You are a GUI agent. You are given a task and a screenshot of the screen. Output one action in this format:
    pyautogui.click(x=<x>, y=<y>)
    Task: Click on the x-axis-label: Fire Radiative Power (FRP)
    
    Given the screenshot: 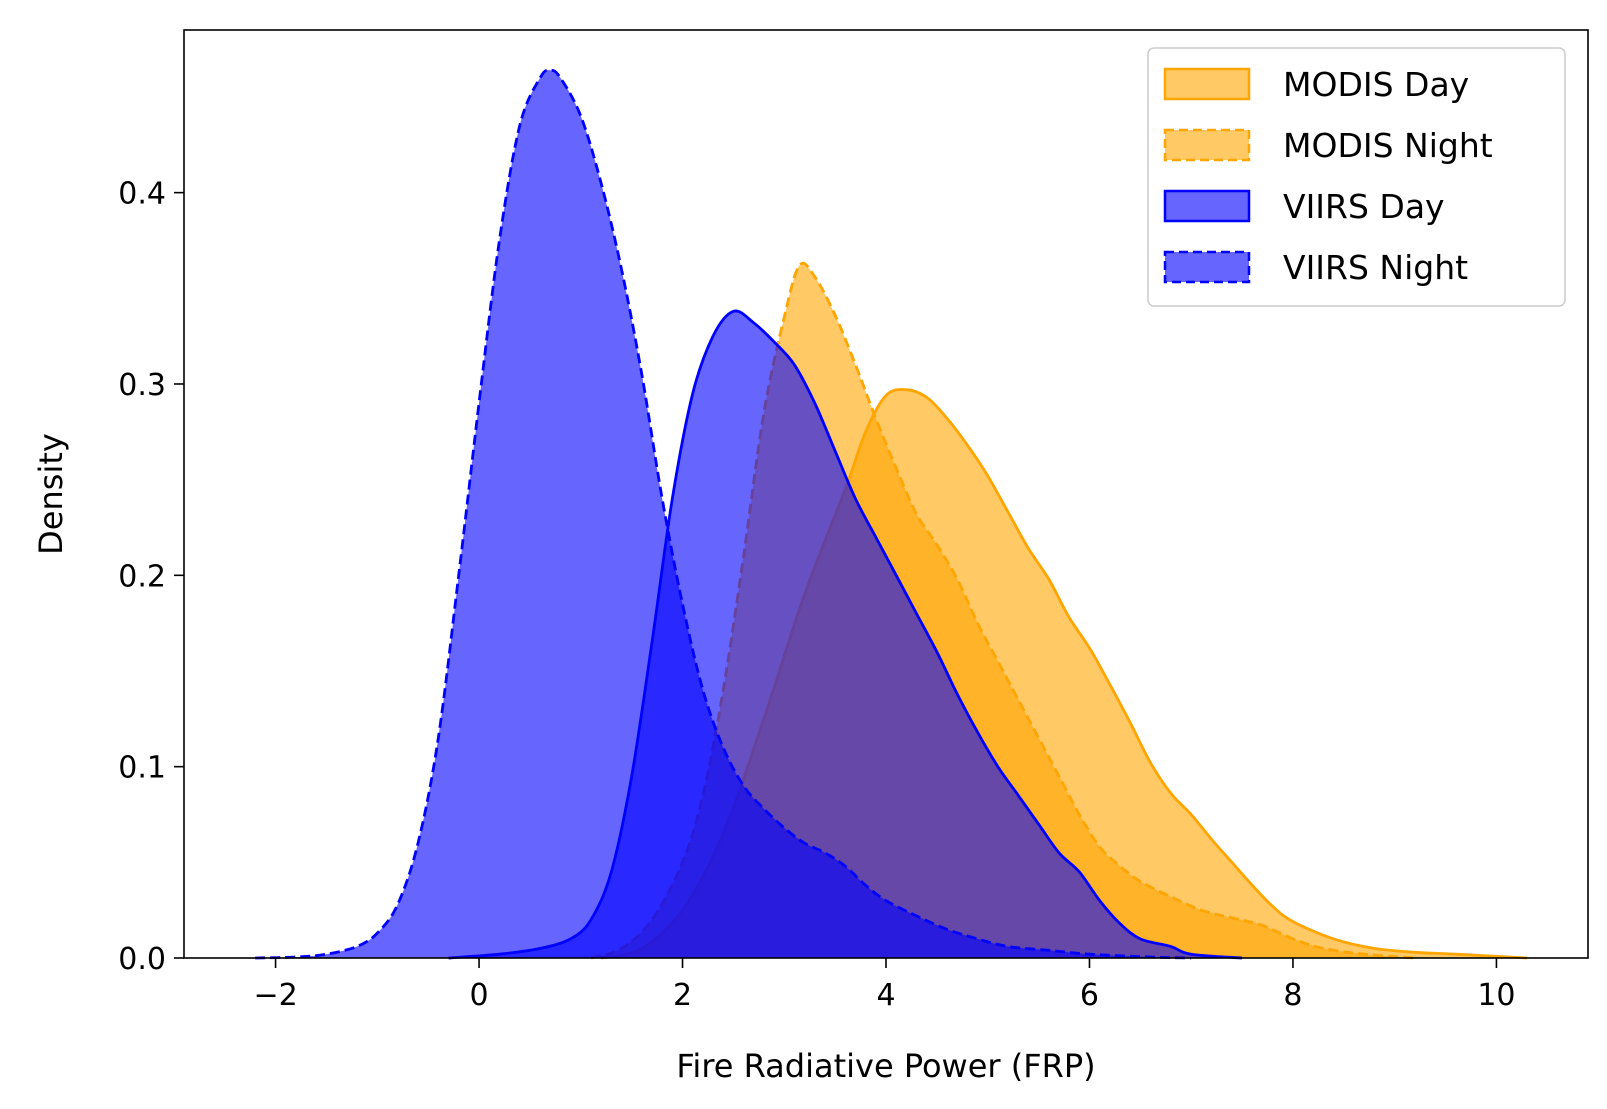 What is the action you would take?
    pyautogui.click(x=885, y=1066)
    